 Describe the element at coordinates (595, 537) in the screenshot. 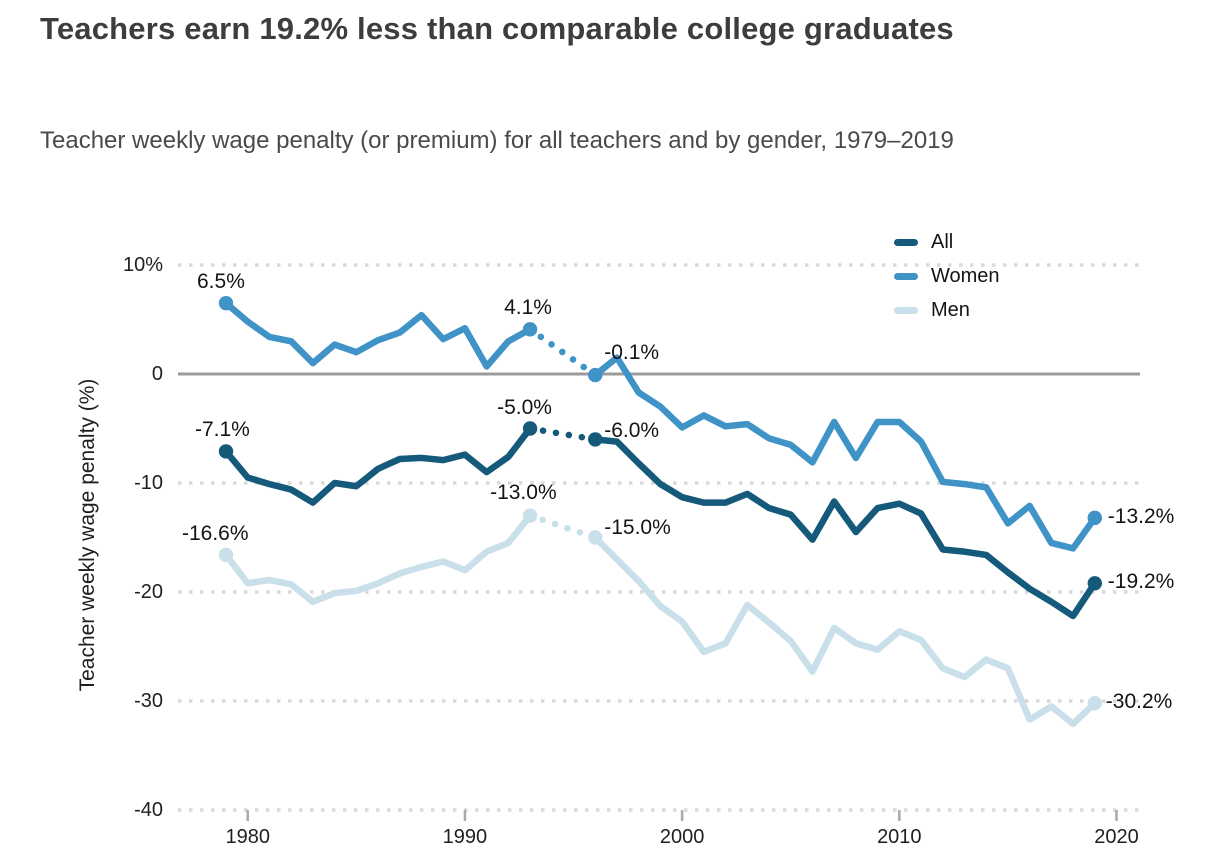

I see `data-point-dot-men-1996` at that location.